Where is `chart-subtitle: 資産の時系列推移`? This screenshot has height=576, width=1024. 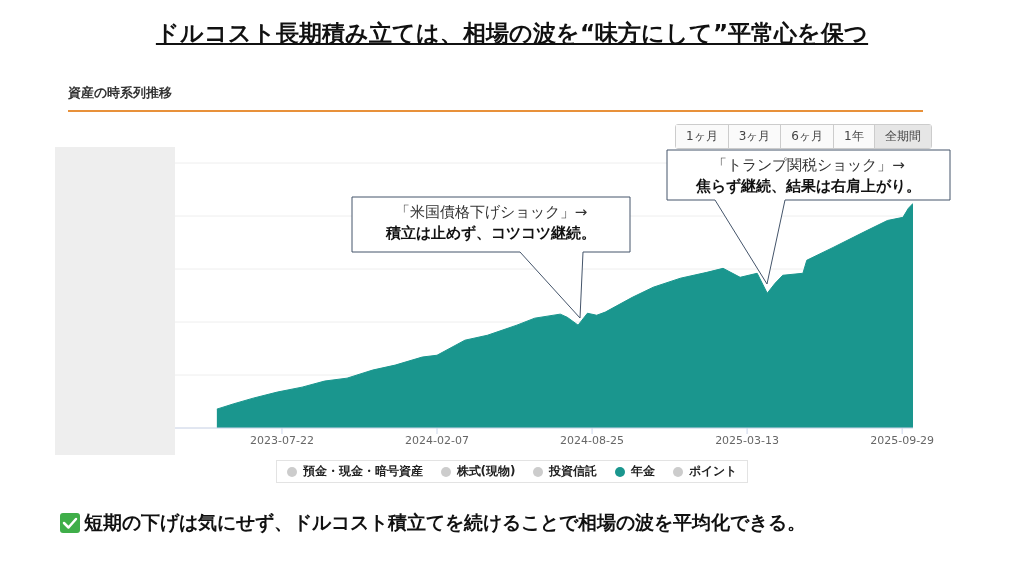 chart-subtitle: 資産の時系列推移 is located at coordinates (495, 98).